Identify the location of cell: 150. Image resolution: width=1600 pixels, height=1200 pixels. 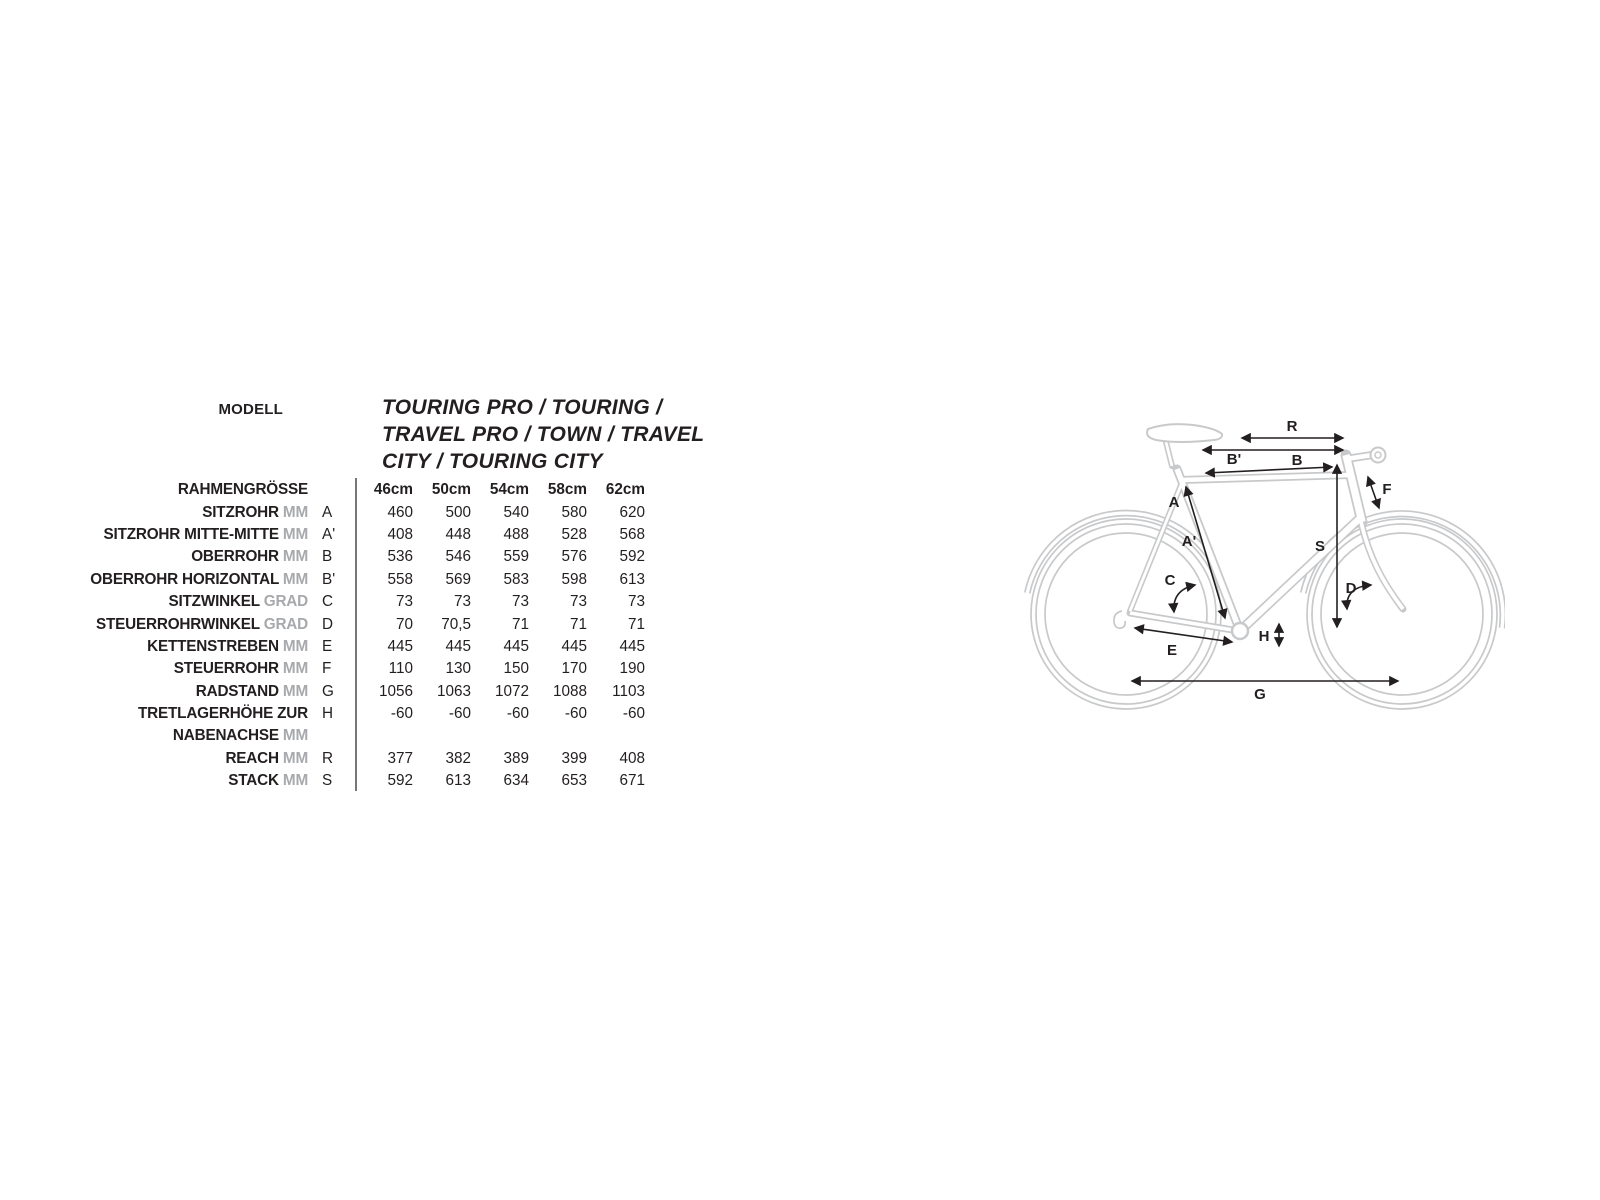
(516, 669).